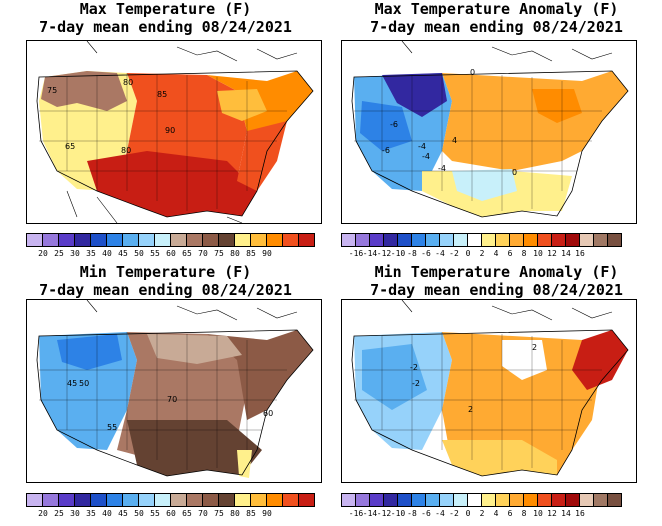  What do you see at coordinates (163, 142) in the screenshot?
I see `state-borders` at bounding box center [163, 142].